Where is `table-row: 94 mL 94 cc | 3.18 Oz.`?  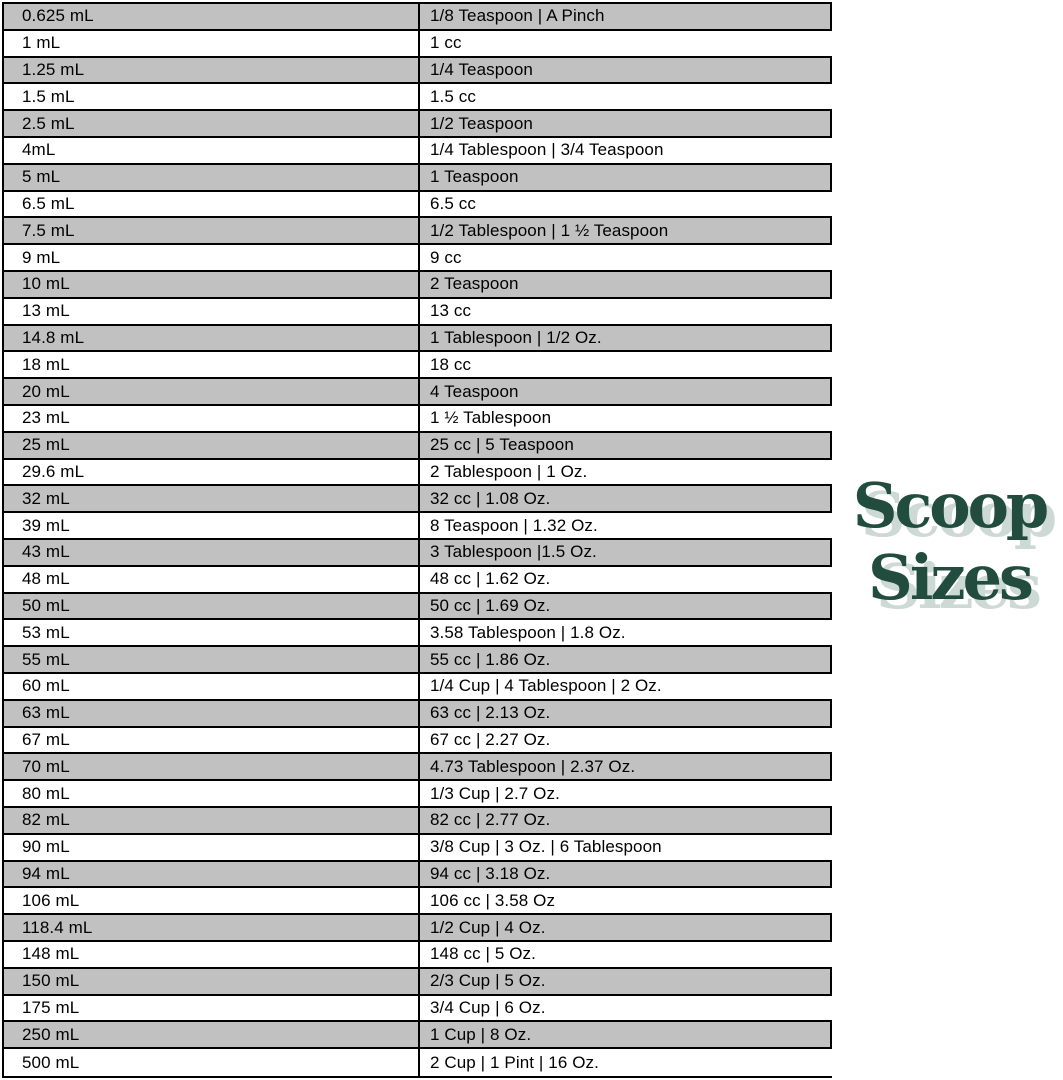
table-row: 94 mL 94 cc | 3.18 Oz. is located at coordinates (418, 875).